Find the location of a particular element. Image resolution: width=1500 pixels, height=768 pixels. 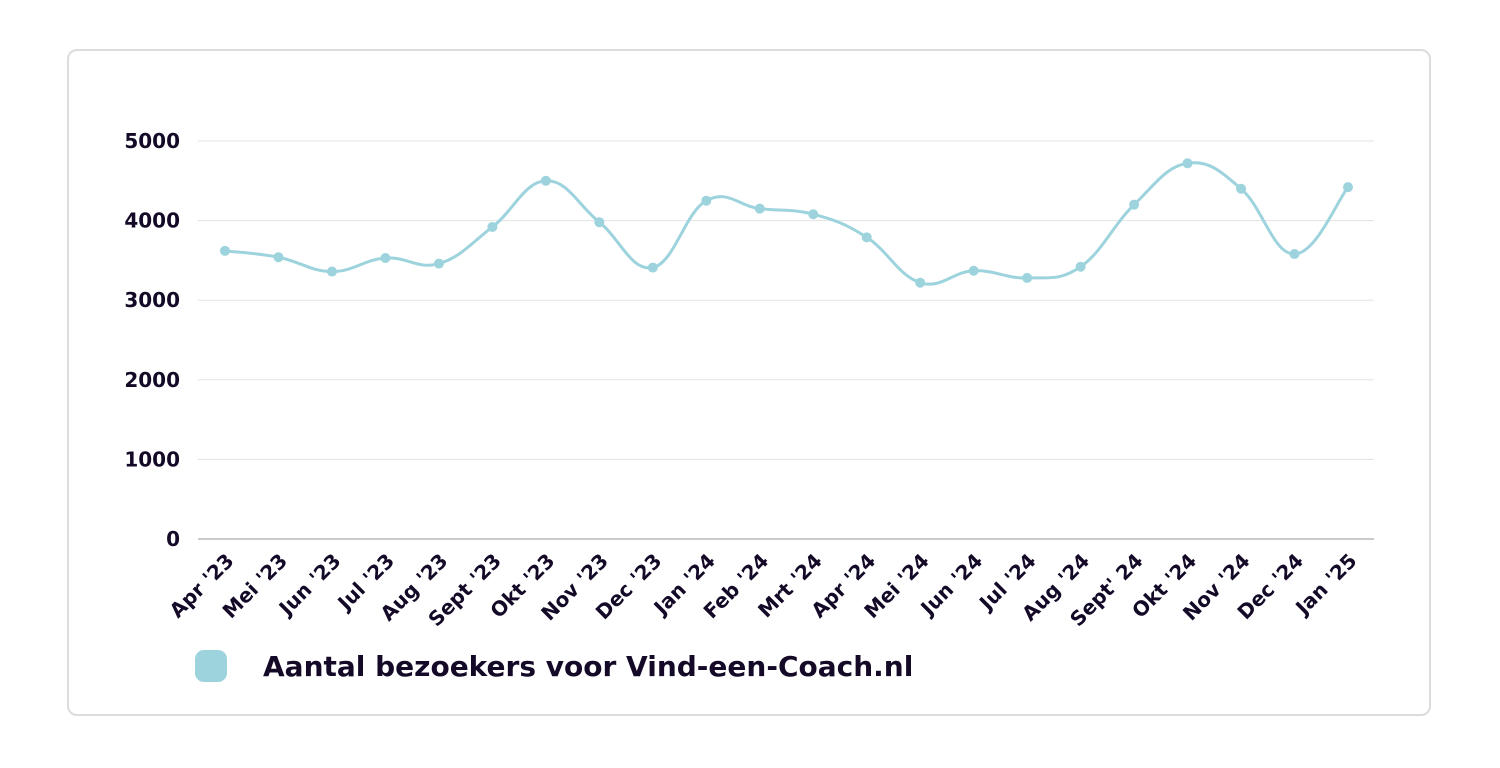

series-line is located at coordinates (787, 223).